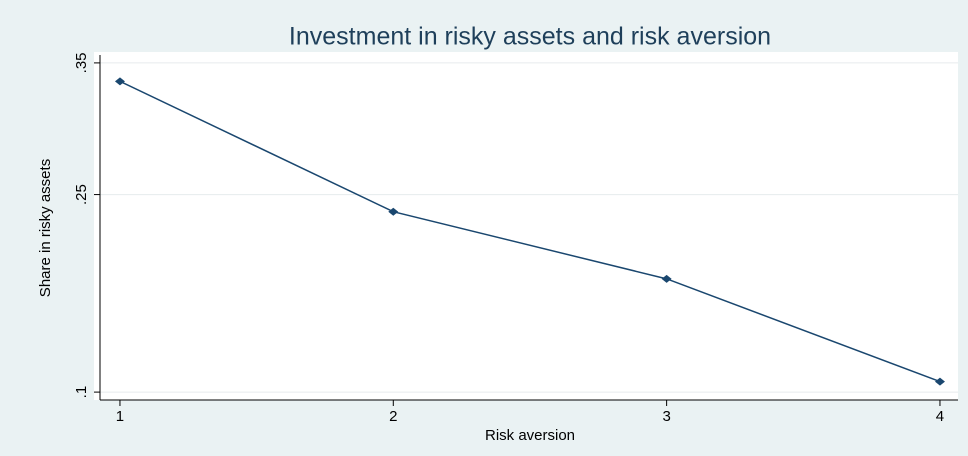 This screenshot has width=968, height=456. I want to click on x-tick-label: 2, so click(393, 416).